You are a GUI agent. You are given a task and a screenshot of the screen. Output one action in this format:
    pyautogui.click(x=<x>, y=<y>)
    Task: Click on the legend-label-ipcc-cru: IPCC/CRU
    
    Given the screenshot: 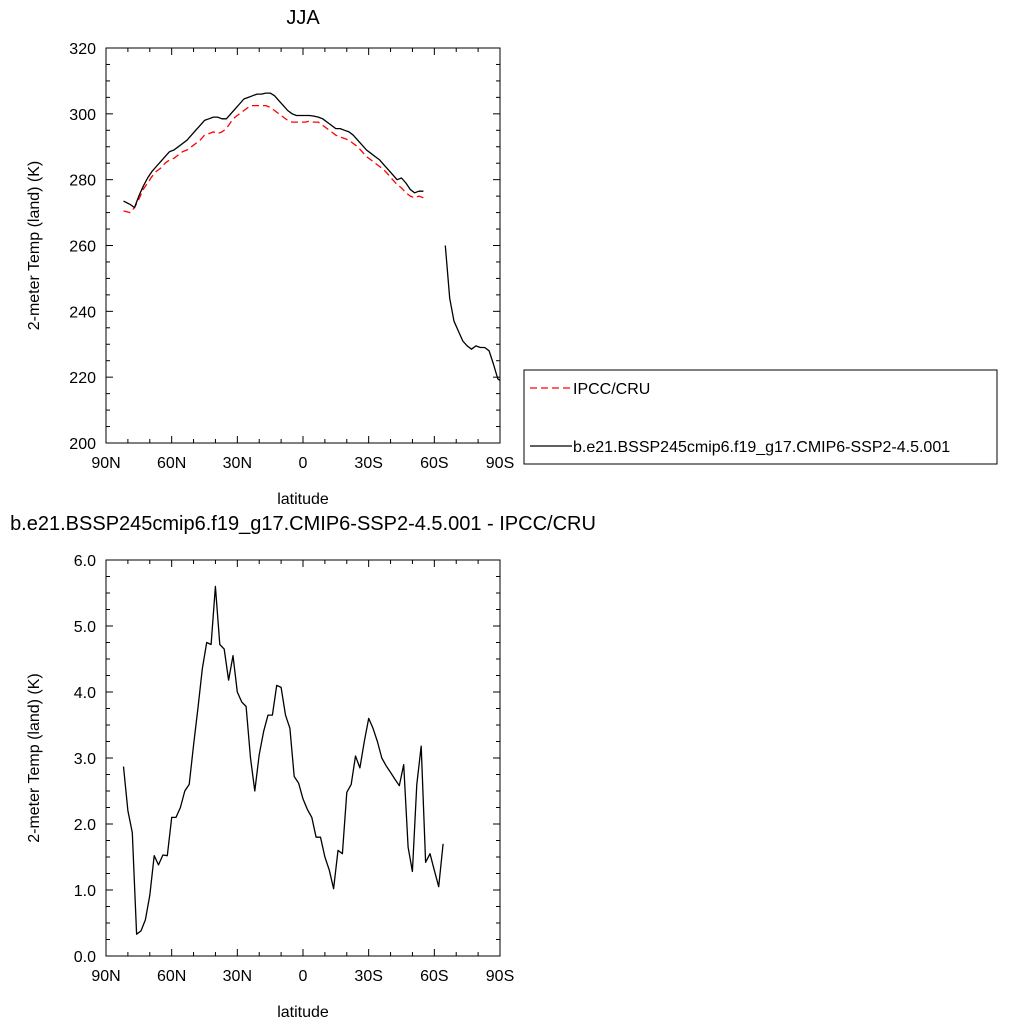 What is the action you would take?
    pyautogui.click(x=611, y=389)
    